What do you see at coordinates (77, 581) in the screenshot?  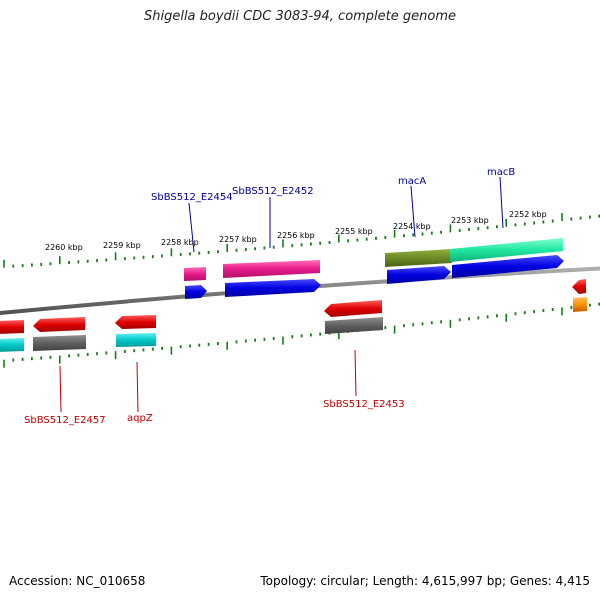 I see `accession-text: Accession: NC_010658` at bounding box center [77, 581].